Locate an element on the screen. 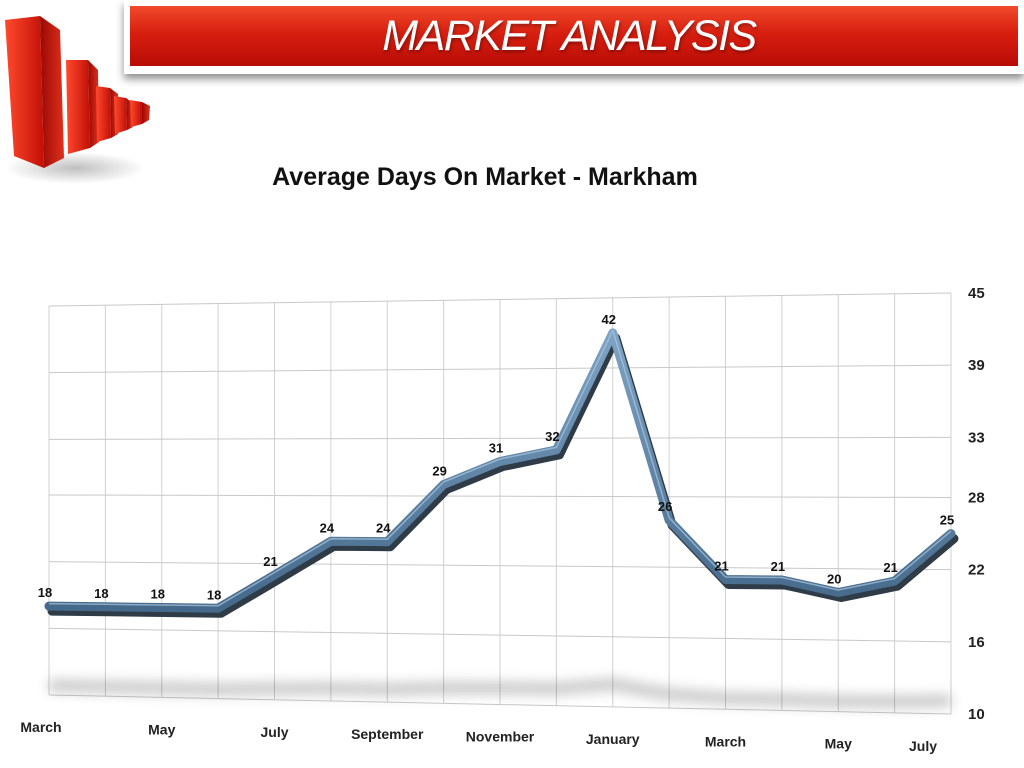 Image resolution: width=1024 pixels, height=768 pixels. y-tick-label: 16 is located at coordinates (976, 642).